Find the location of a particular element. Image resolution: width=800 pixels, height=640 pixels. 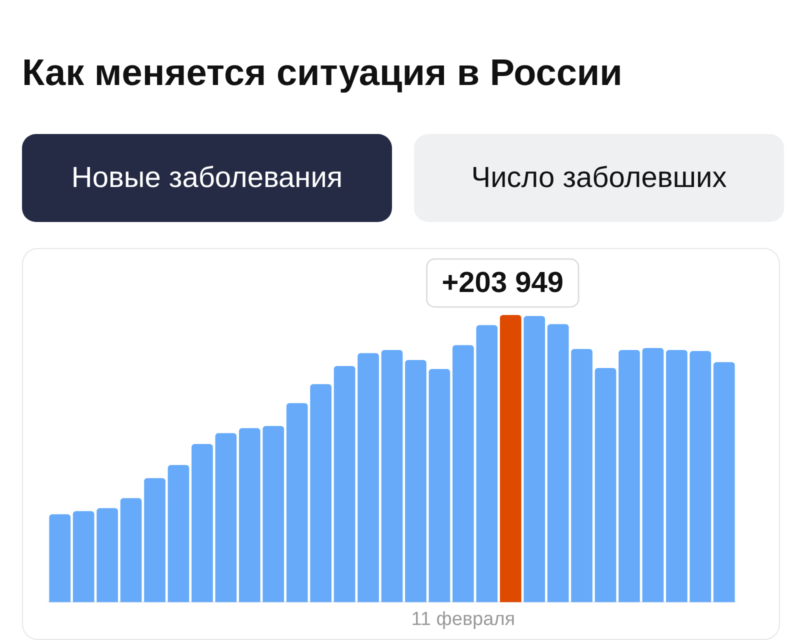

text: Новые заболевания is located at coordinates (207, 178).